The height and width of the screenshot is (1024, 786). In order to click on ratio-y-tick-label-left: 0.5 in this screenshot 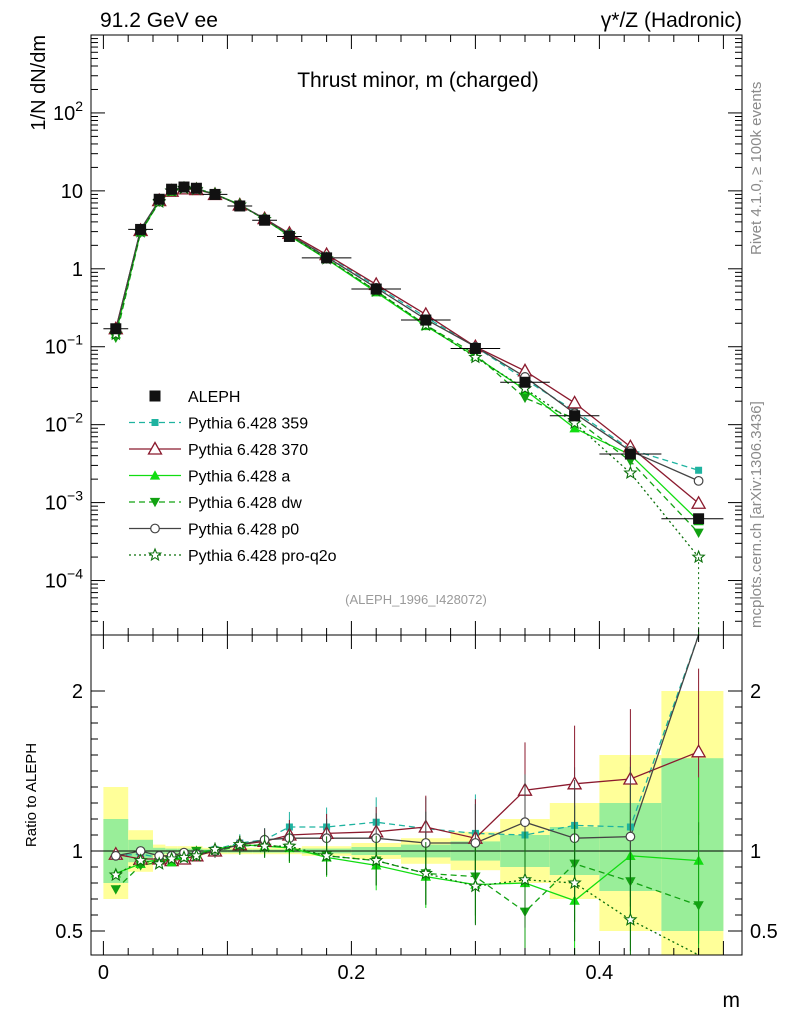, I will do `click(69, 932)`.